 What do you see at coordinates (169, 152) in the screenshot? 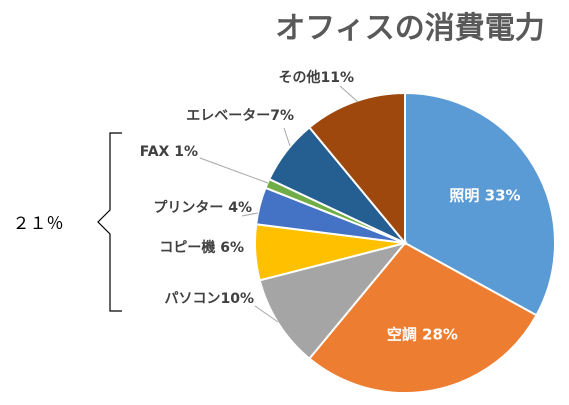
I see `slice-label-5: FAX 1%` at bounding box center [169, 152].